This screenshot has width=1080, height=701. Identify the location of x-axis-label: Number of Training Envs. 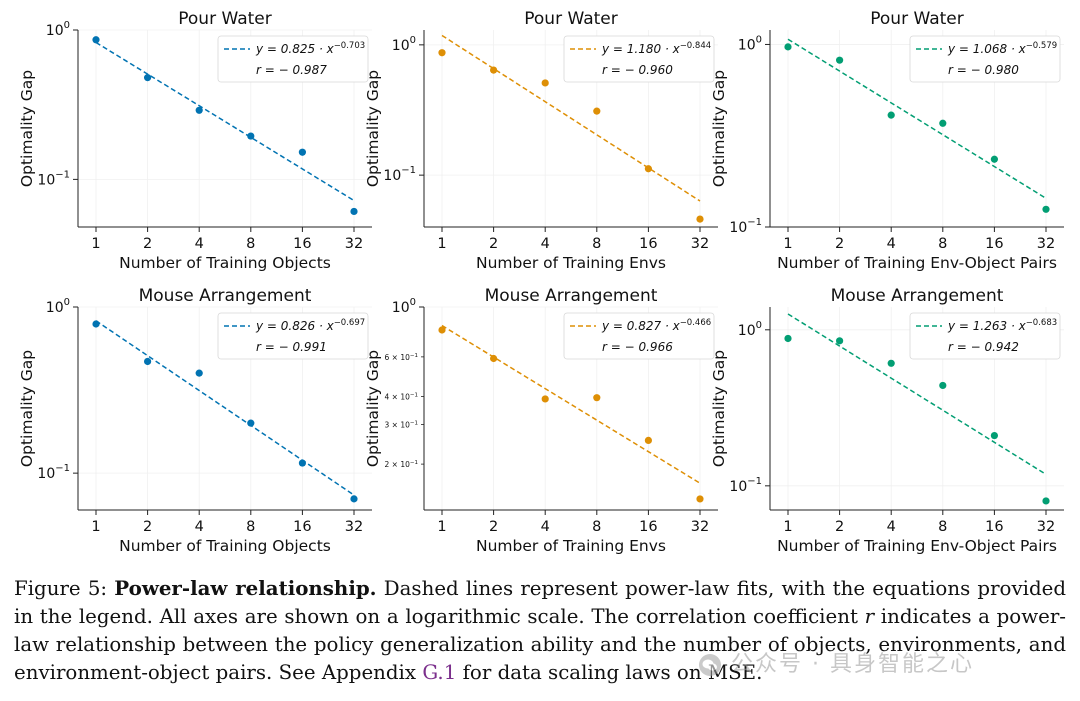
(571, 546).